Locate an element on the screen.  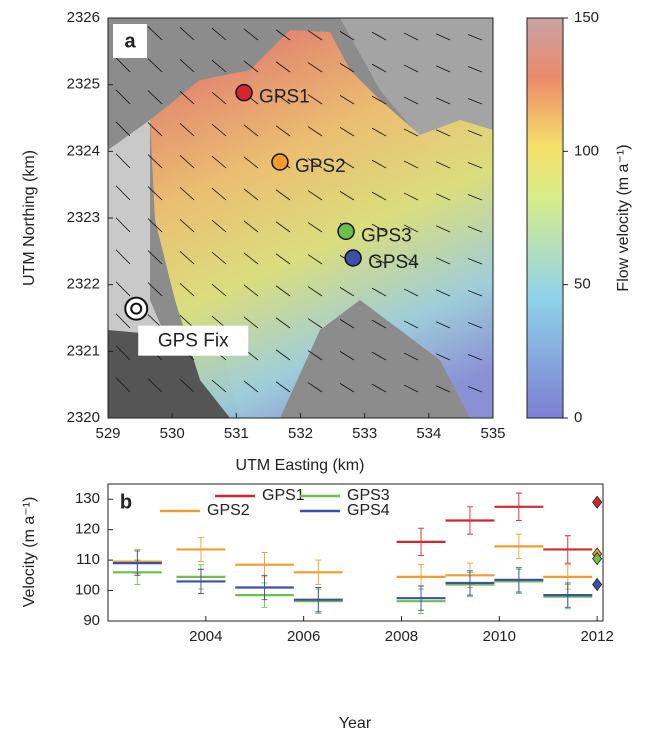
gps-label: GPS Fix is located at coordinates (193, 341).